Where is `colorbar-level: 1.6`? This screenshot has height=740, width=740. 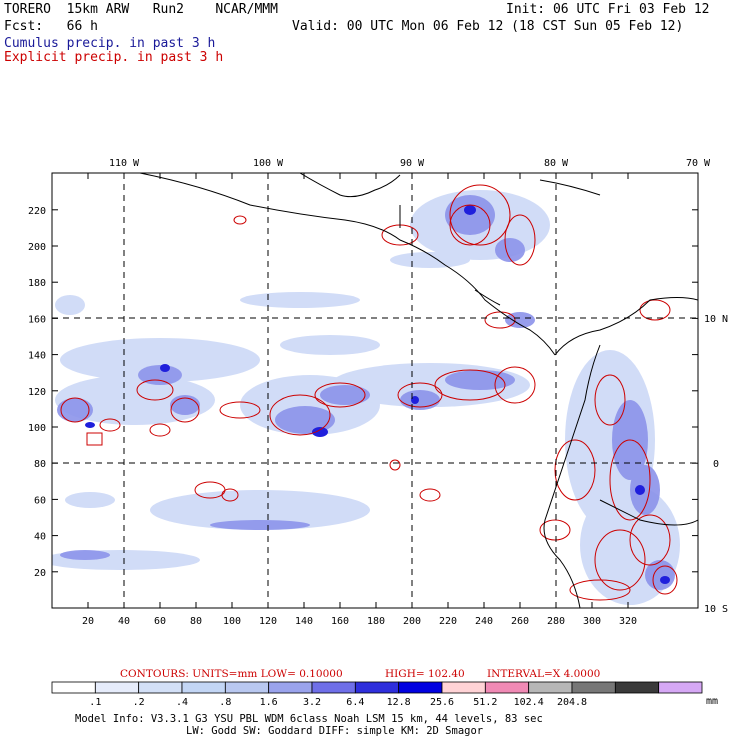
colorbar-level: 1.6 is located at coordinates (269, 702).